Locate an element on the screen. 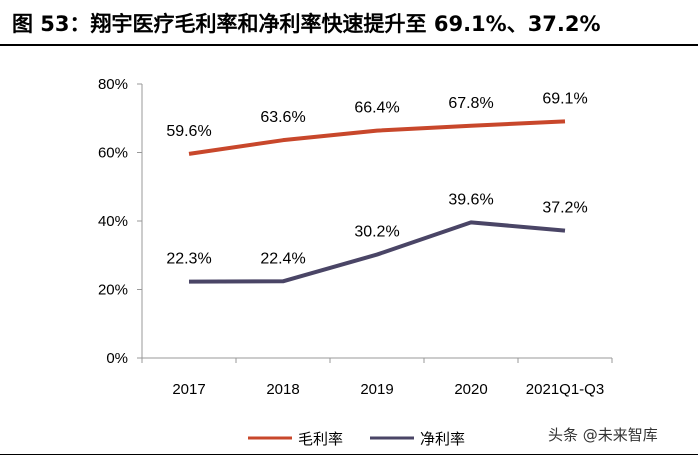  watermark-text: 头条 @未来智库 is located at coordinates (603, 435).